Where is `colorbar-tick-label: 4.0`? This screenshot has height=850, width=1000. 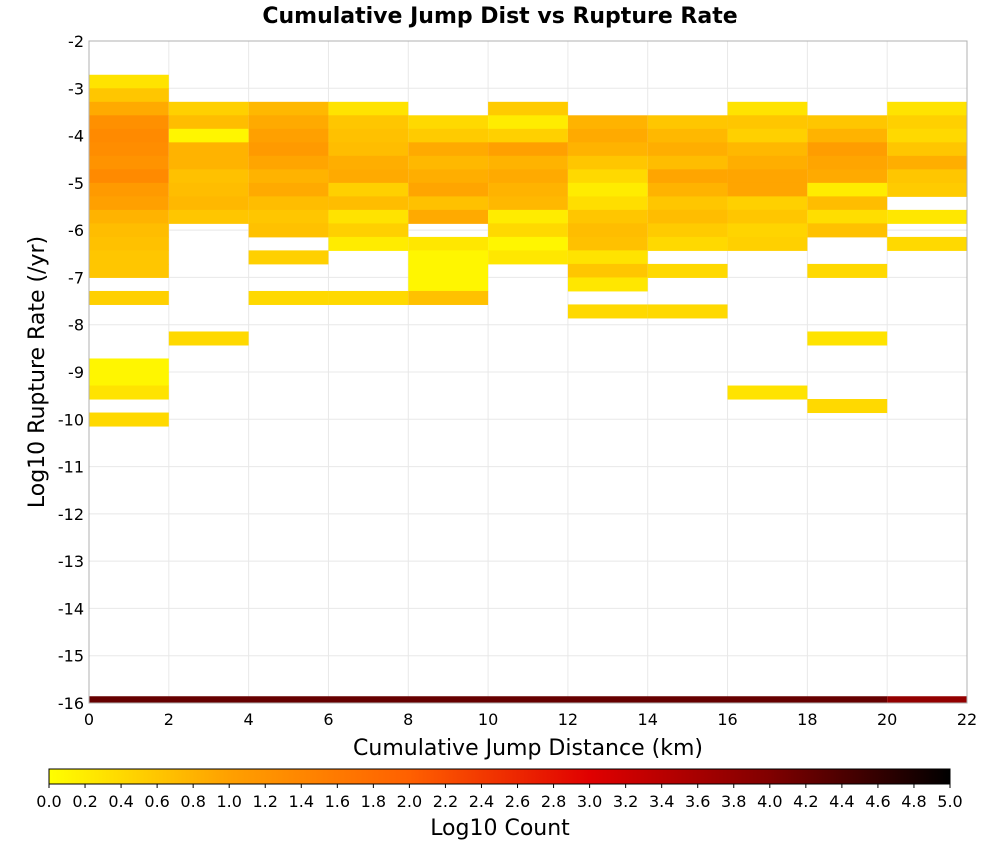 colorbar-tick-label: 4.0 is located at coordinates (769, 801).